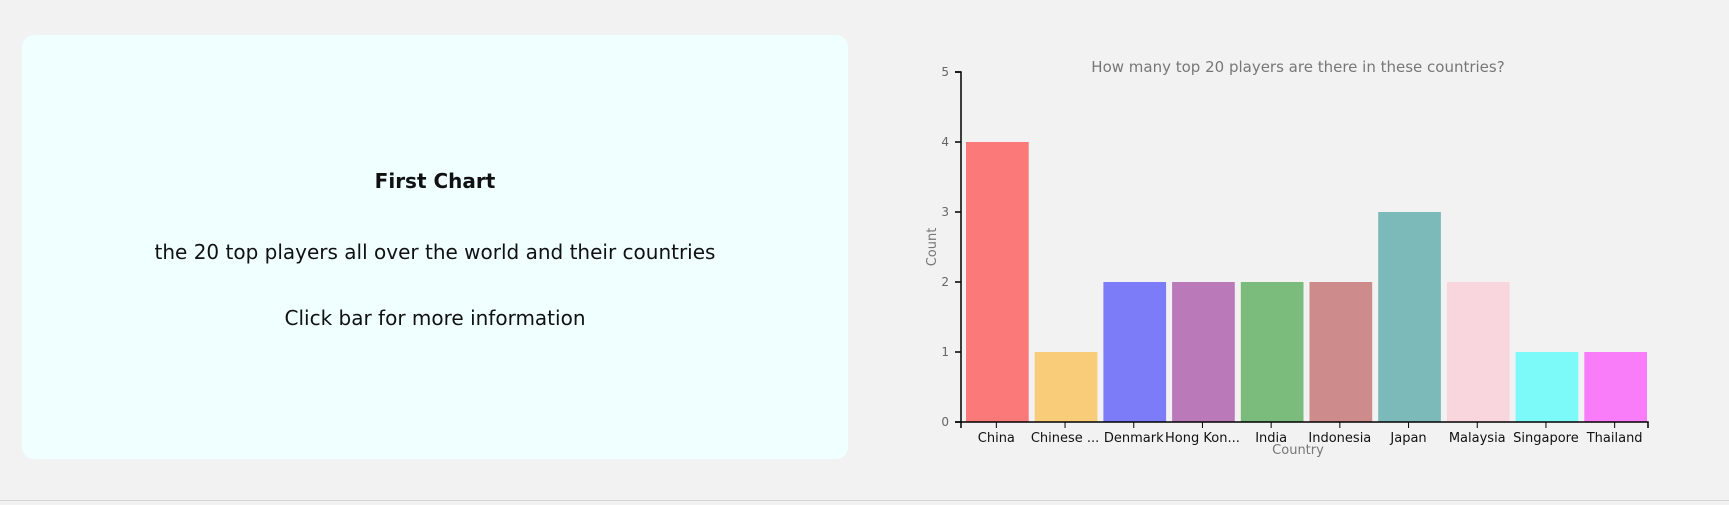 This screenshot has height=505, width=1729. What do you see at coordinates (1304, 424) in the screenshot?
I see `x-axis-line` at bounding box center [1304, 424].